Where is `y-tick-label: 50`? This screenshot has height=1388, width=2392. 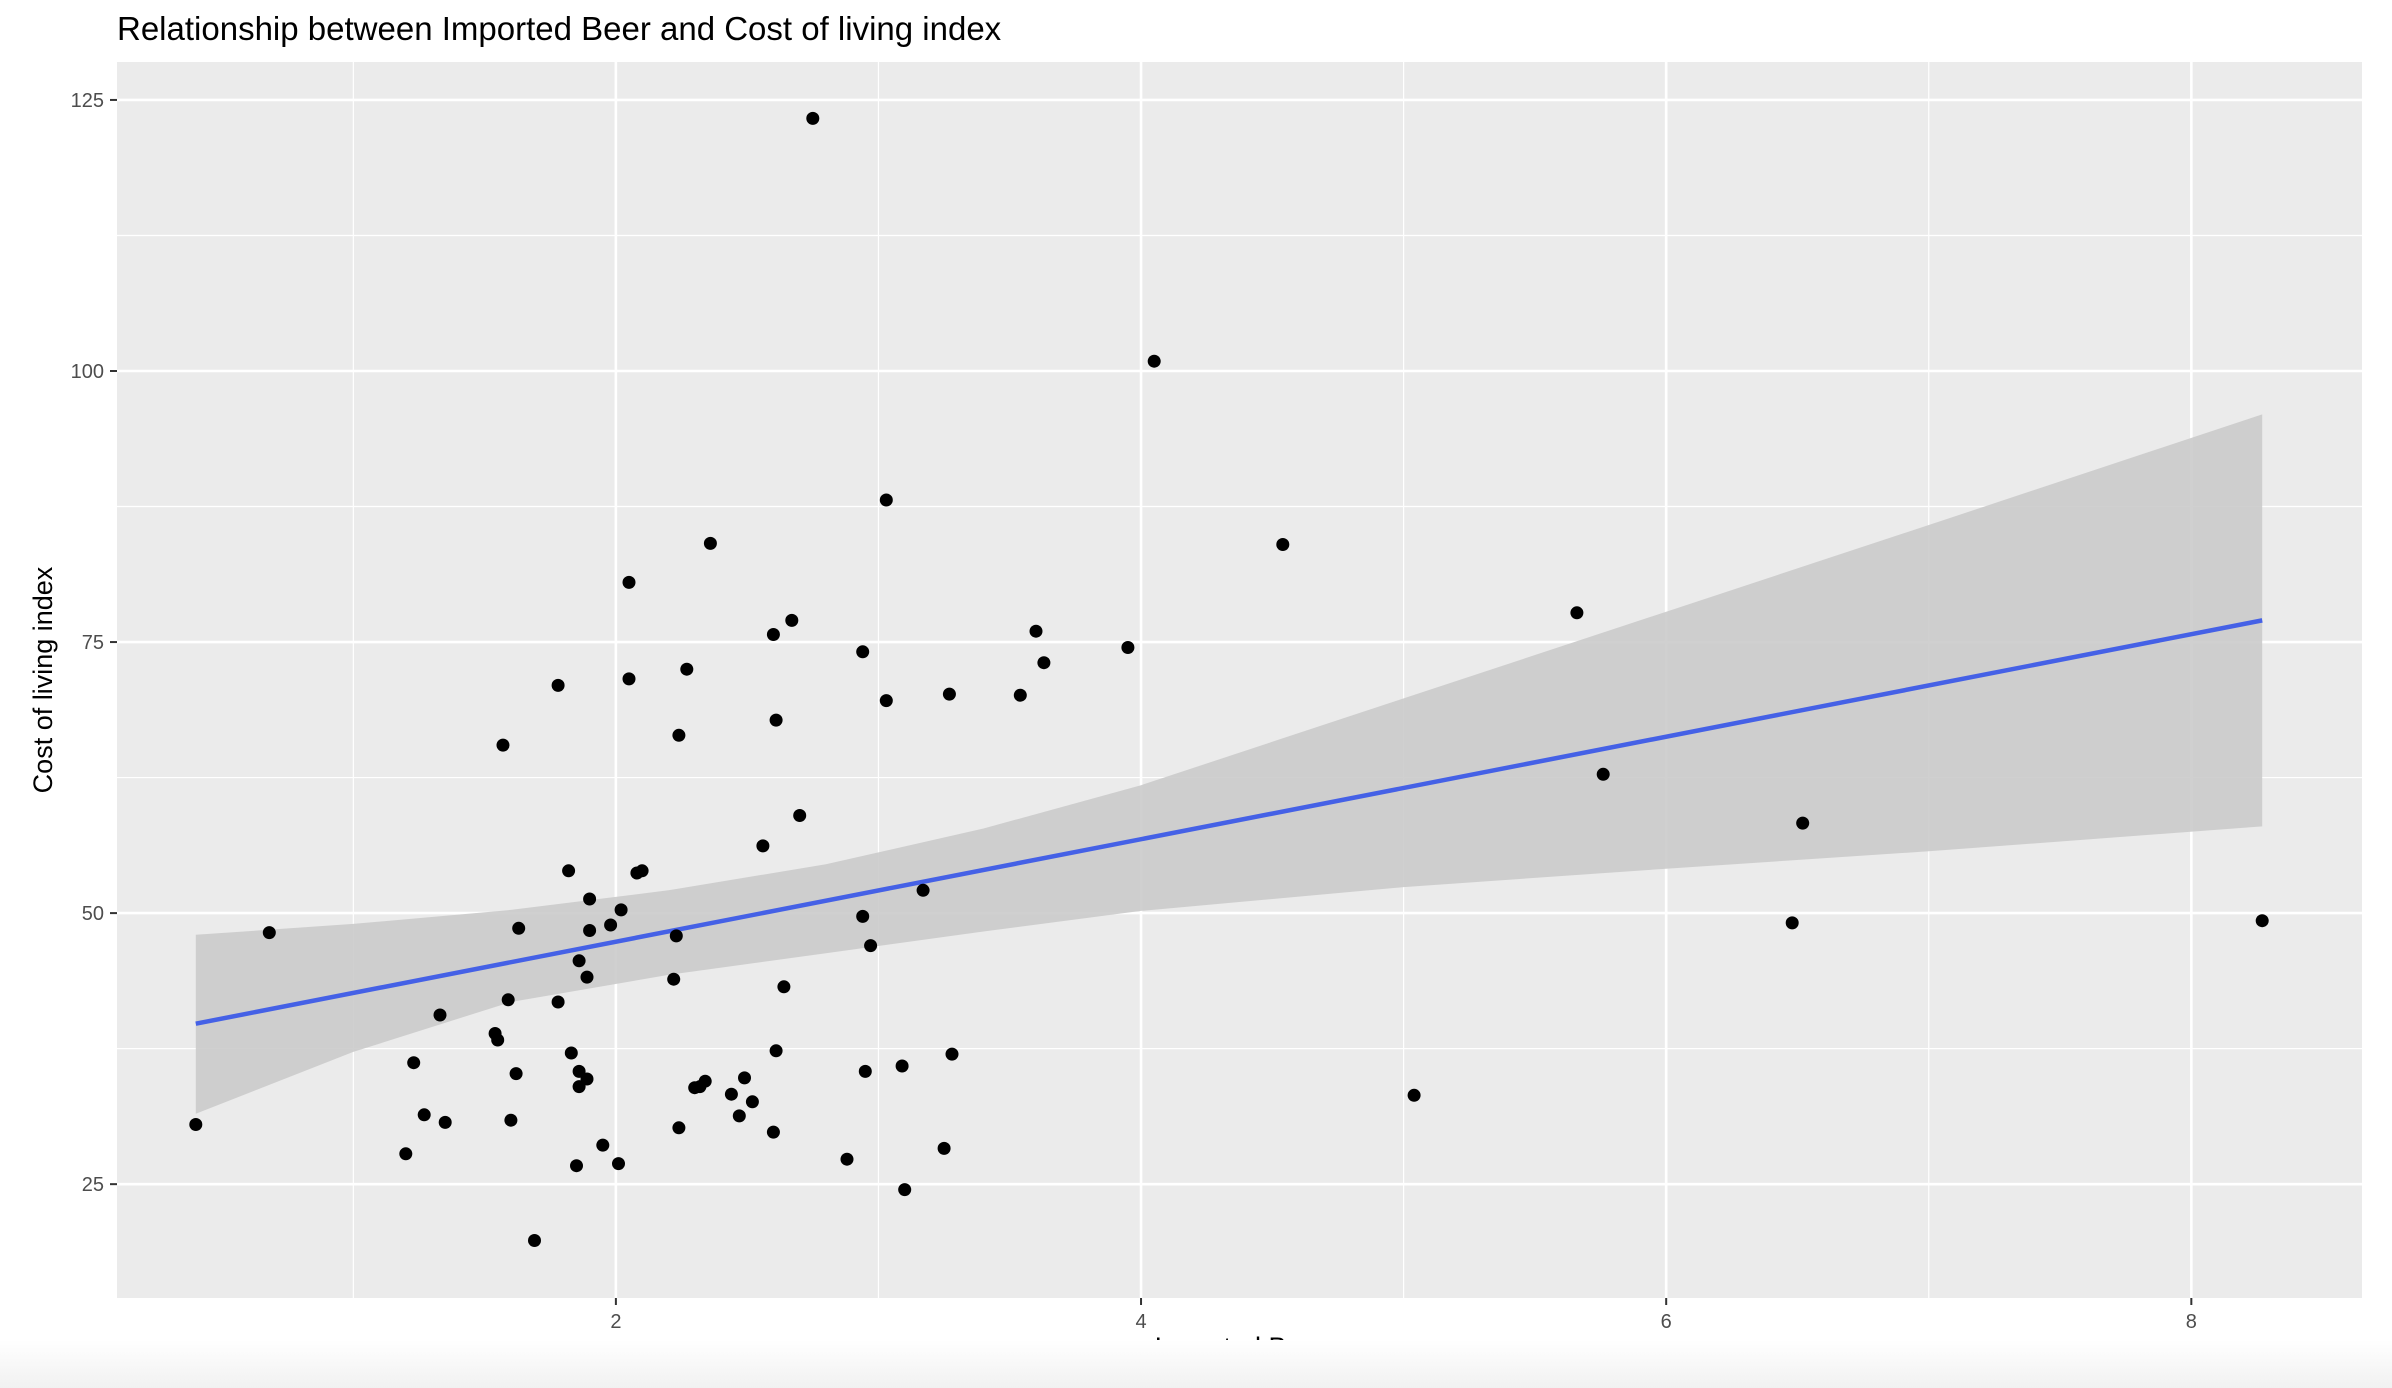 y-tick-label: 50 is located at coordinates (93, 914).